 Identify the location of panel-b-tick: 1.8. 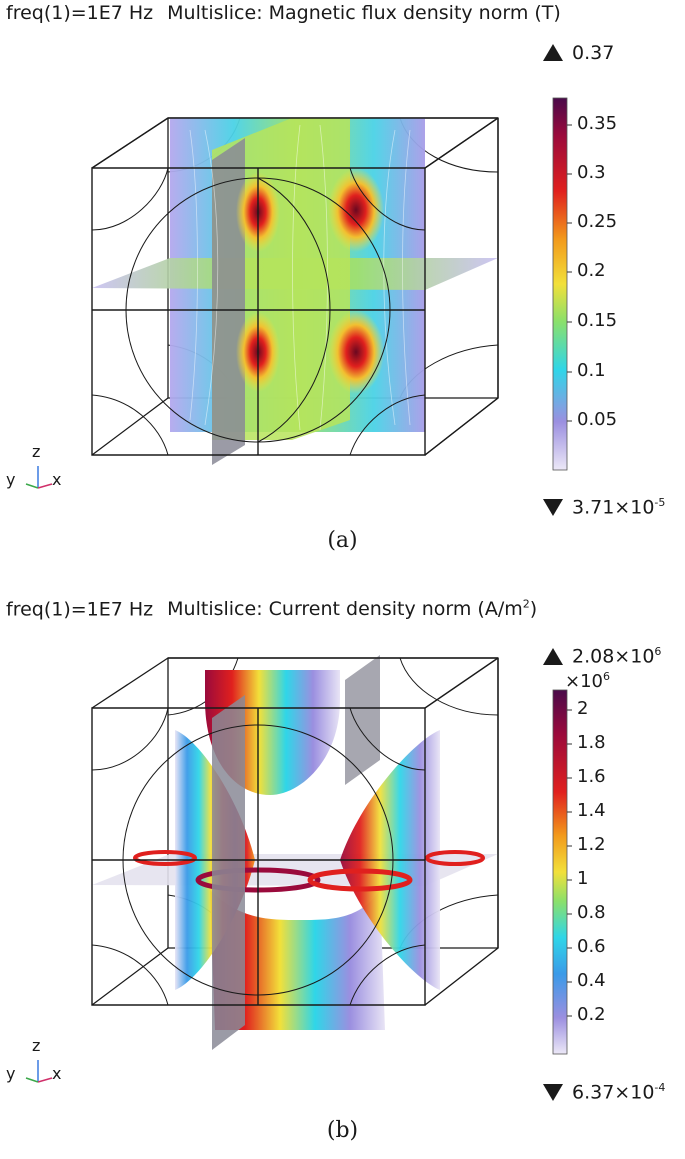
(591, 742).